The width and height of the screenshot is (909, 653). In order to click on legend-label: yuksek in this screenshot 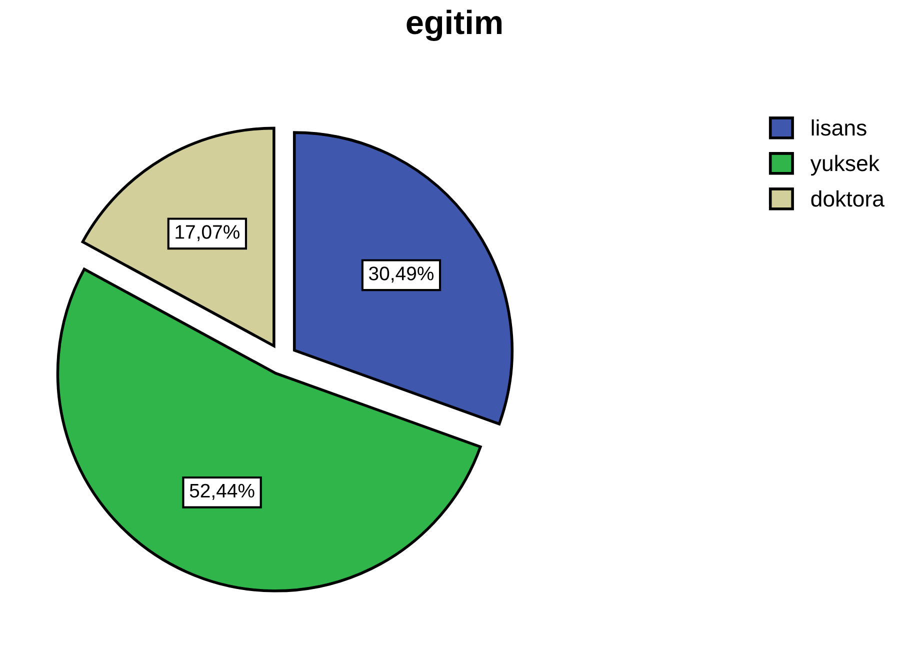, I will do `click(845, 165)`.